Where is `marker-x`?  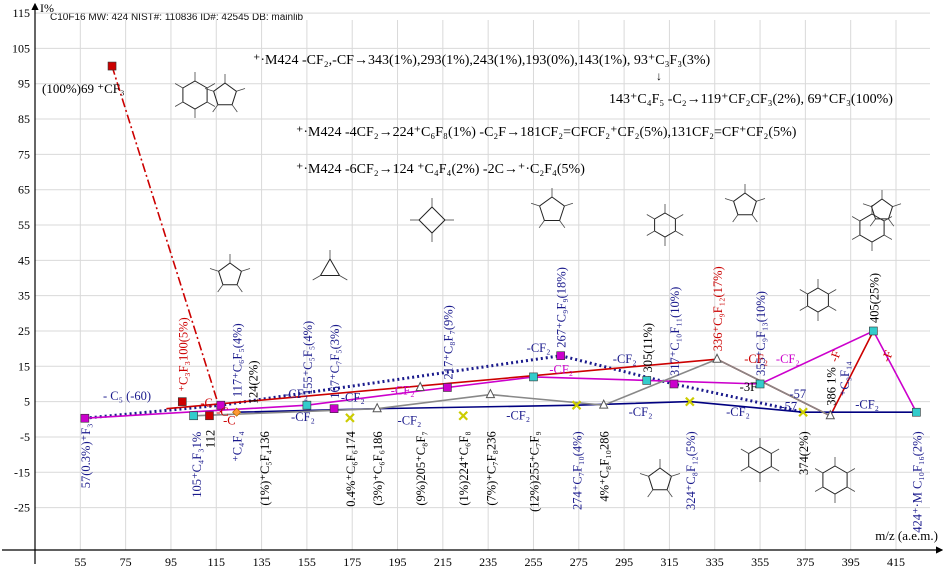
marker-x is located at coordinates (803, 412).